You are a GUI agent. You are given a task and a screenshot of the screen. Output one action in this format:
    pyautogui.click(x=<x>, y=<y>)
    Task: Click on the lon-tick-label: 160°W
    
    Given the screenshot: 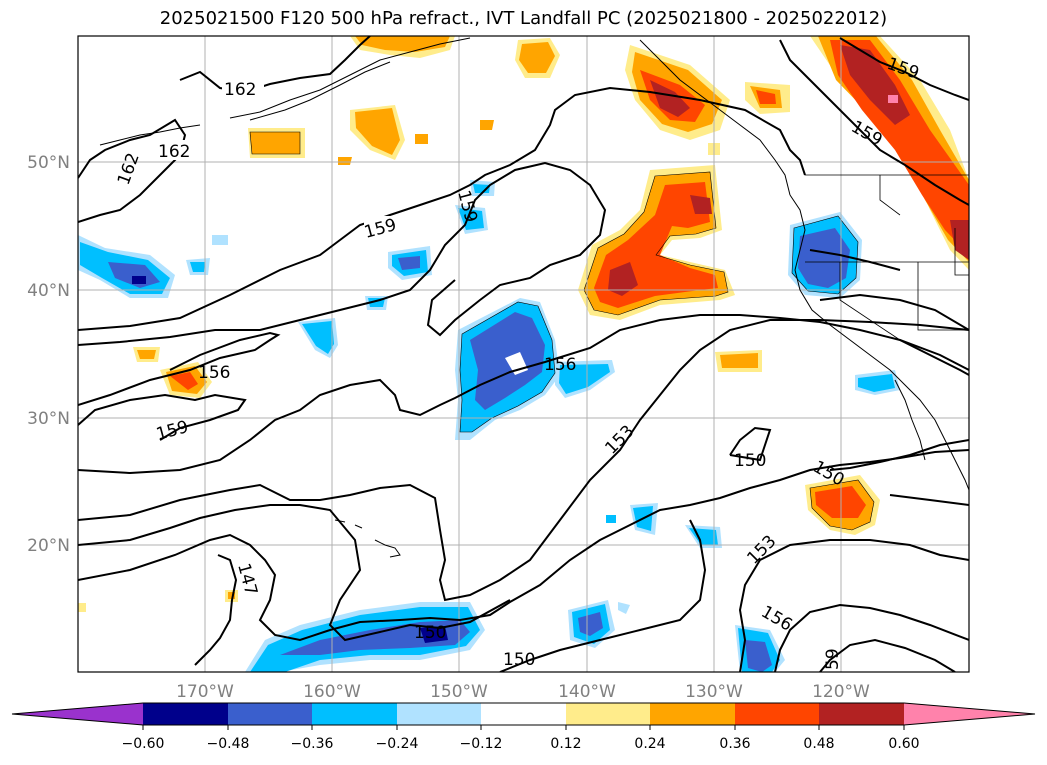 What is the action you would take?
    pyautogui.click(x=332, y=692)
    